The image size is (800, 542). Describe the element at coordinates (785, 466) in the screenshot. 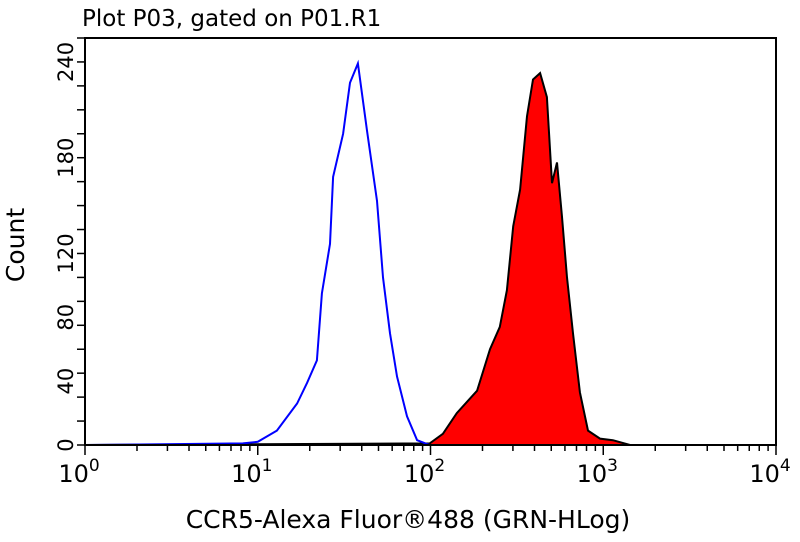

I see `x-tick-exponent: 4` at that location.